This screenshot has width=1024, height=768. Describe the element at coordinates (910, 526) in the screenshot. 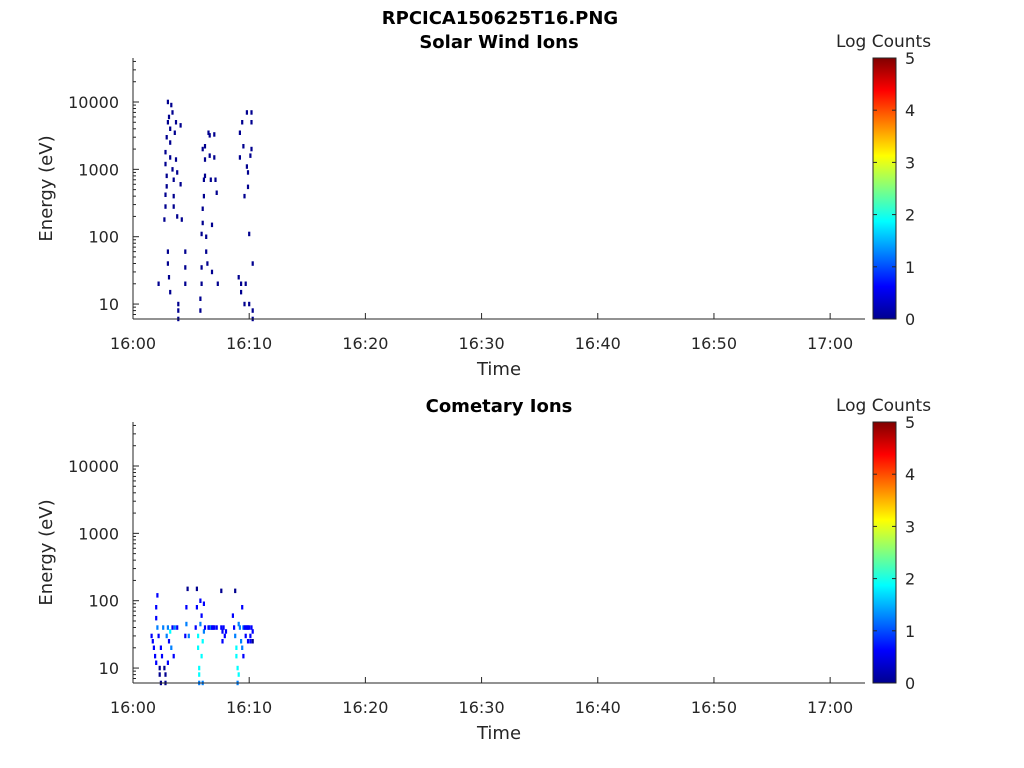

I see `colorbar-tick-label: 3` at that location.